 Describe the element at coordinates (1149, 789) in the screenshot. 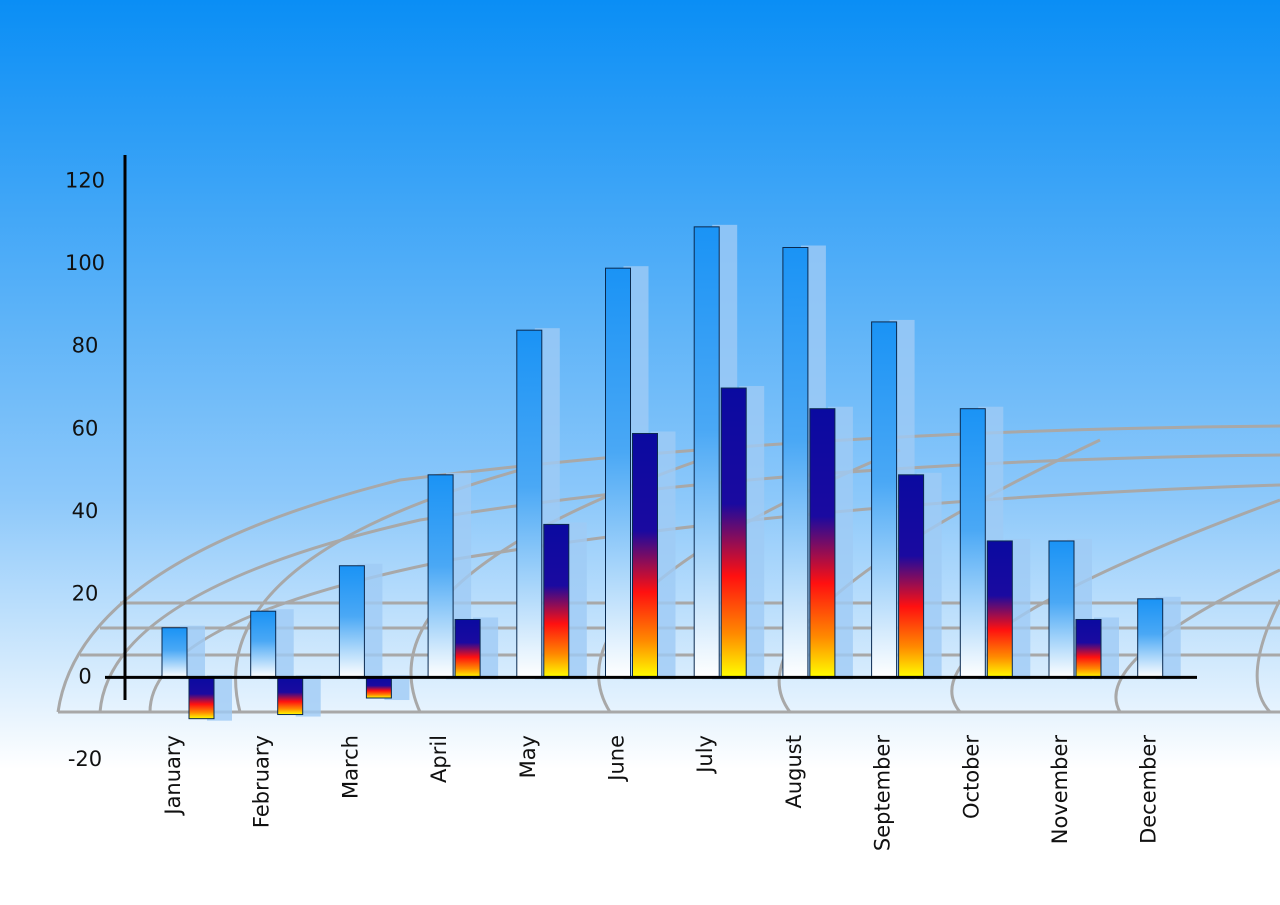

I see `x-tick-label: December` at that location.